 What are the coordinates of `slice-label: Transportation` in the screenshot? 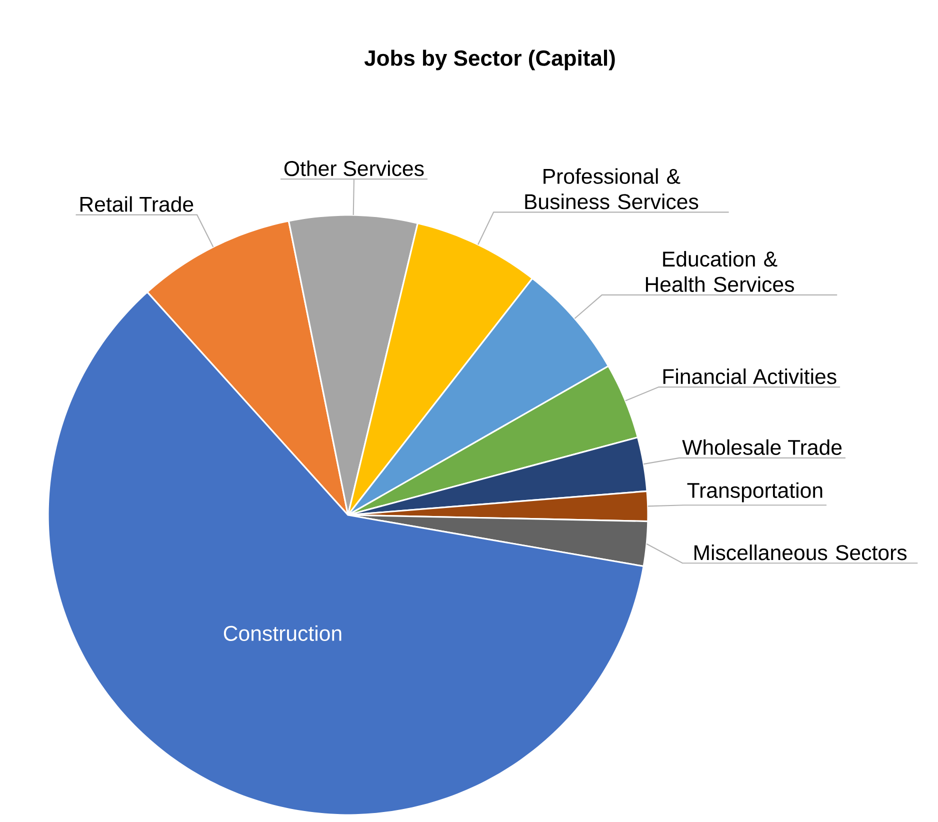 It's located at (754, 492).